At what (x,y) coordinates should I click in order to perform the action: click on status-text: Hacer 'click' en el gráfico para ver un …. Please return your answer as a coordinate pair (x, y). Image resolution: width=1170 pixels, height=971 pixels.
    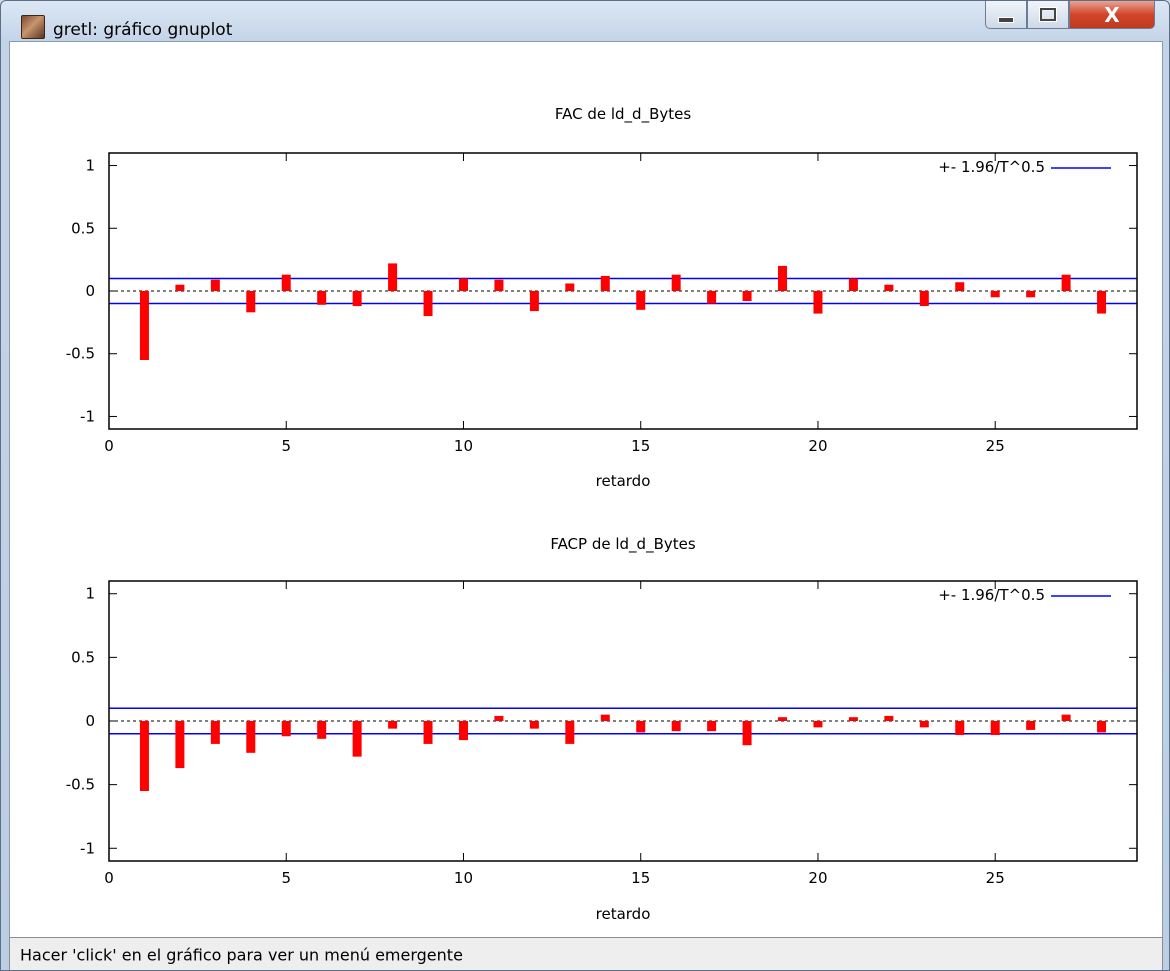
    Looking at the image, I should click on (241, 954).